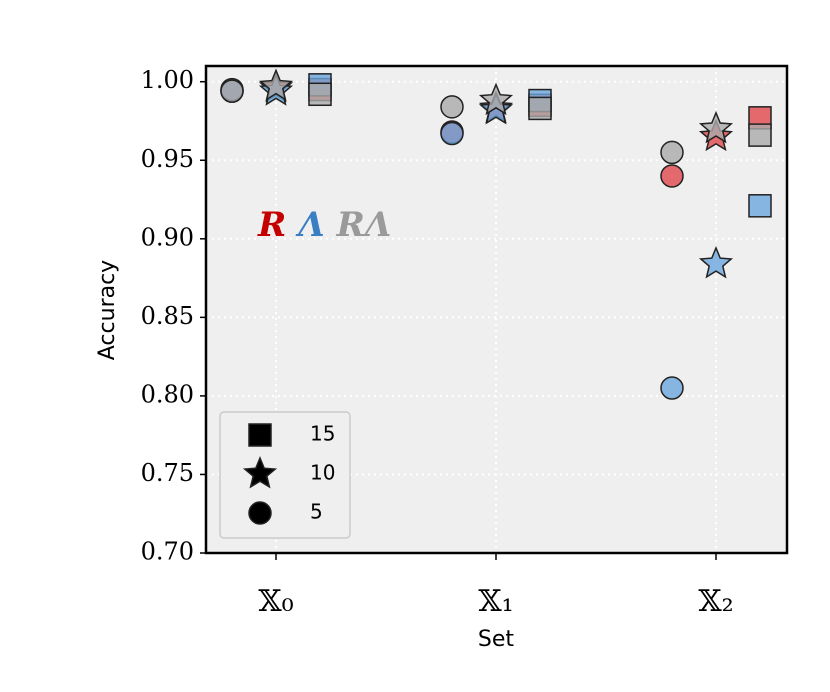 The height and width of the screenshot is (692, 830). I want to click on y-tick-label: 1.00, so click(167, 80).